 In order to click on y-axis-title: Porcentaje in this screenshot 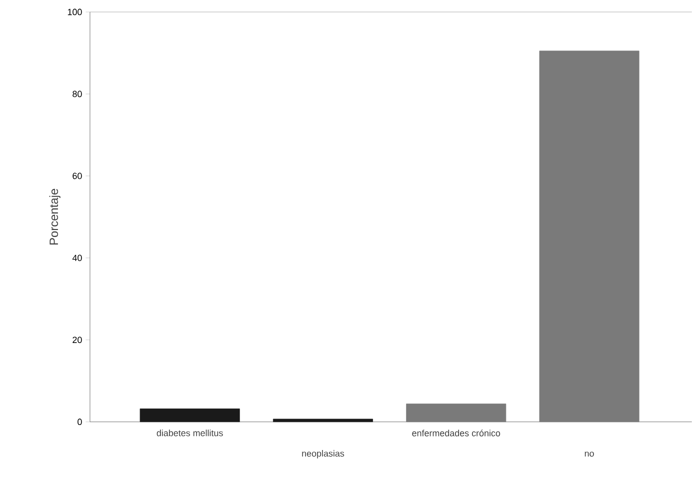, I will do `click(54, 216)`.